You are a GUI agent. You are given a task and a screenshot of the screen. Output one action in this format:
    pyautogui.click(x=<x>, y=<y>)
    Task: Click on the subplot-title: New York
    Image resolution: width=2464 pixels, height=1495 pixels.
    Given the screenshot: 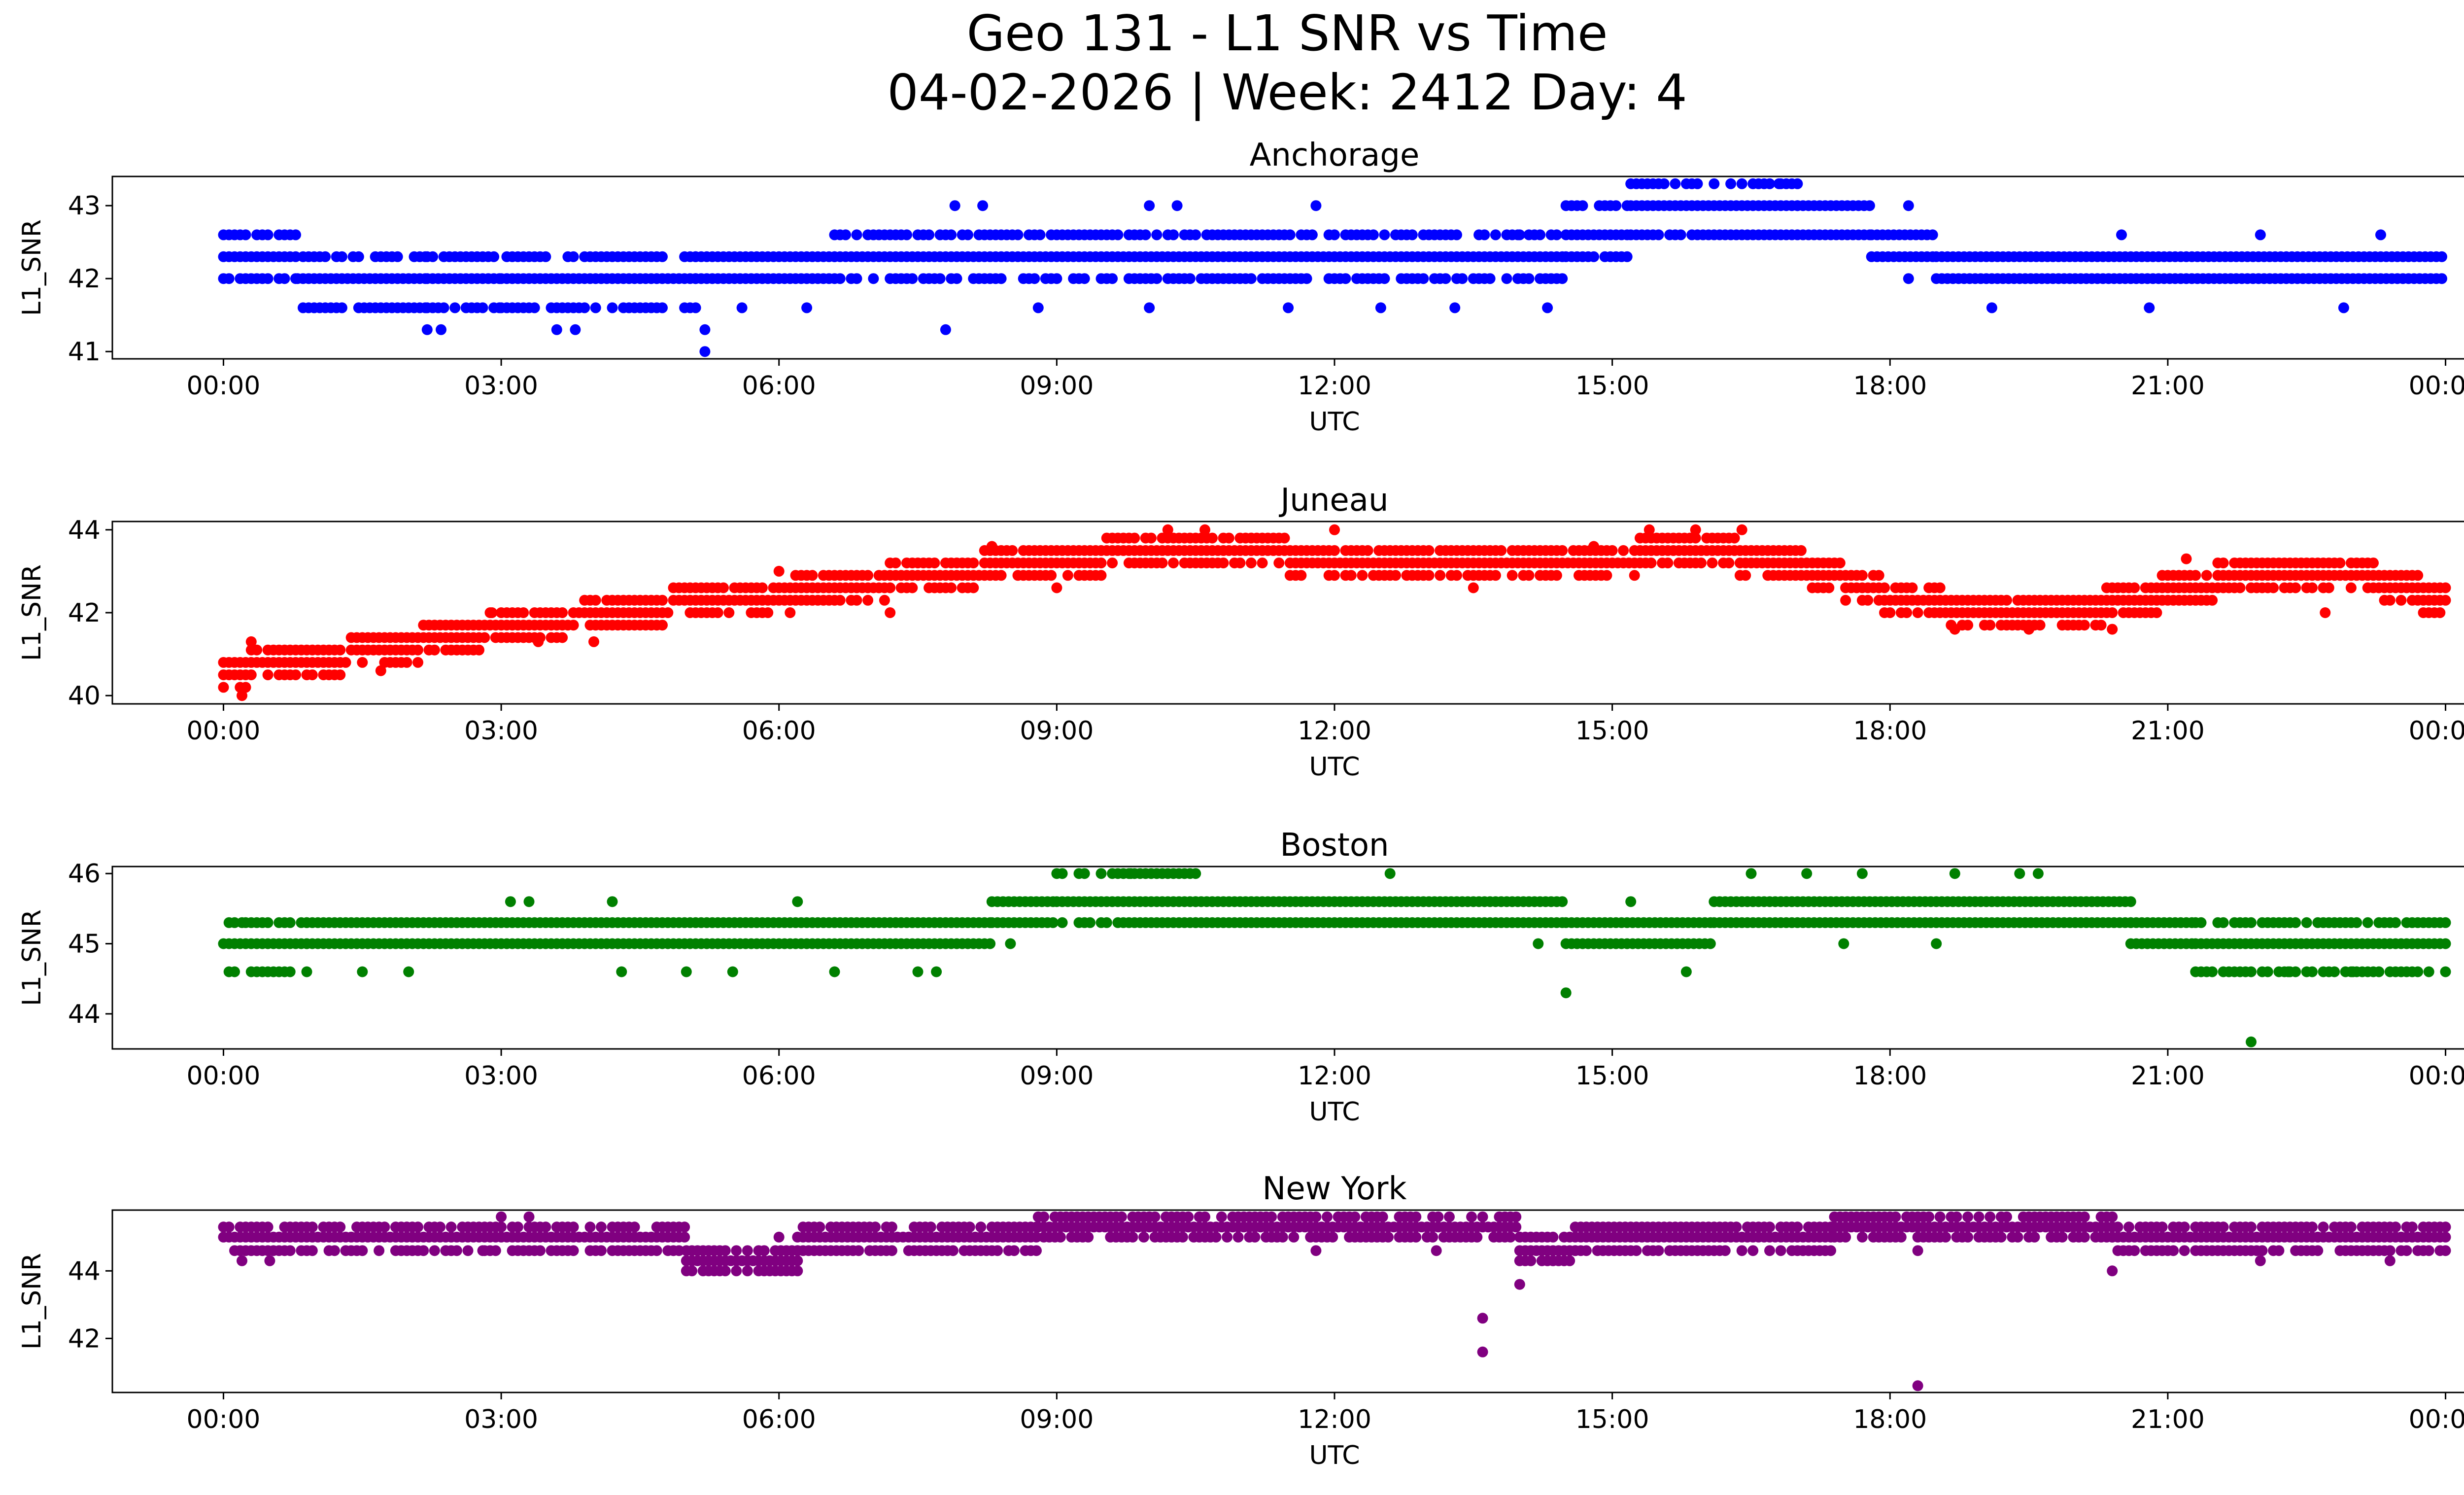 What is the action you would take?
    pyautogui.click(x=1334, y=1189)
    